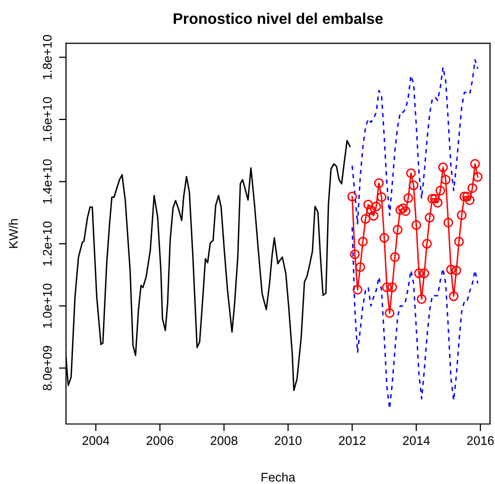 The width and height of the screenshot is (495, 484). Describe the element at coordinates (47, 368) in the screenshot. I see `y-tick-label: 8.0e+09` at that location.